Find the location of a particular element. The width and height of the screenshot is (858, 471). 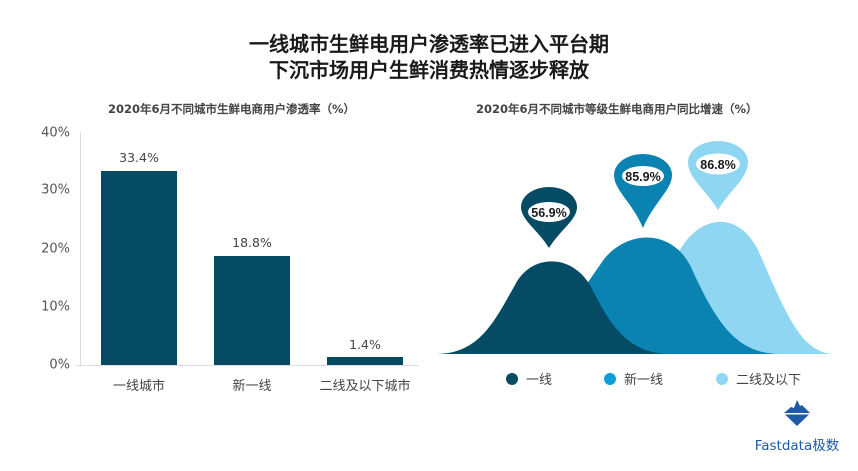

legend-item-tier2-below: 二线及以下 is located at coordinates (758, 378).